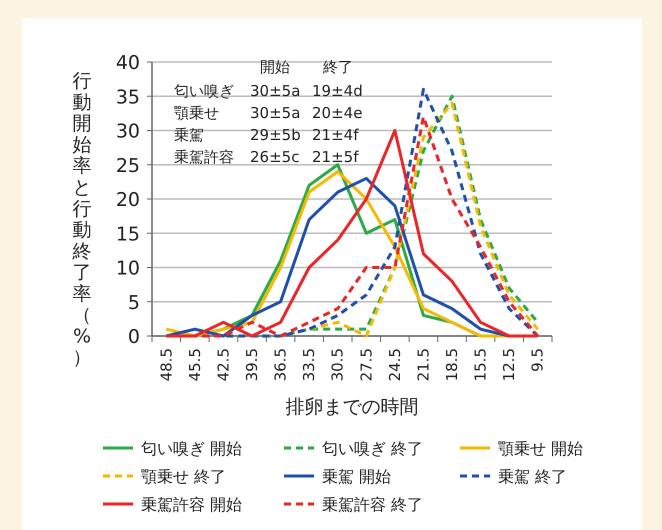 Image resolution: width=662 pixels, height=530 pixels. What do you see at coordinates (166, 365) in the screenshot?
I see `x-tick-label: 48.5` at bounding box center [166, 365].